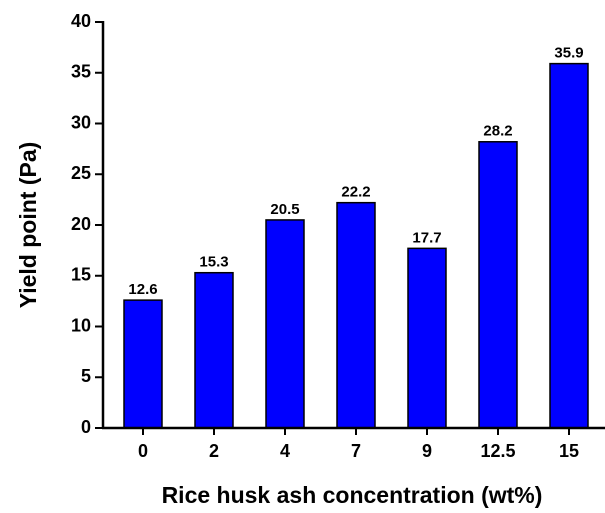  What do you see at coordinates (81, 21) in the screenshot?
I see `y-tick-label: 40` at bounding box center [81, 21].